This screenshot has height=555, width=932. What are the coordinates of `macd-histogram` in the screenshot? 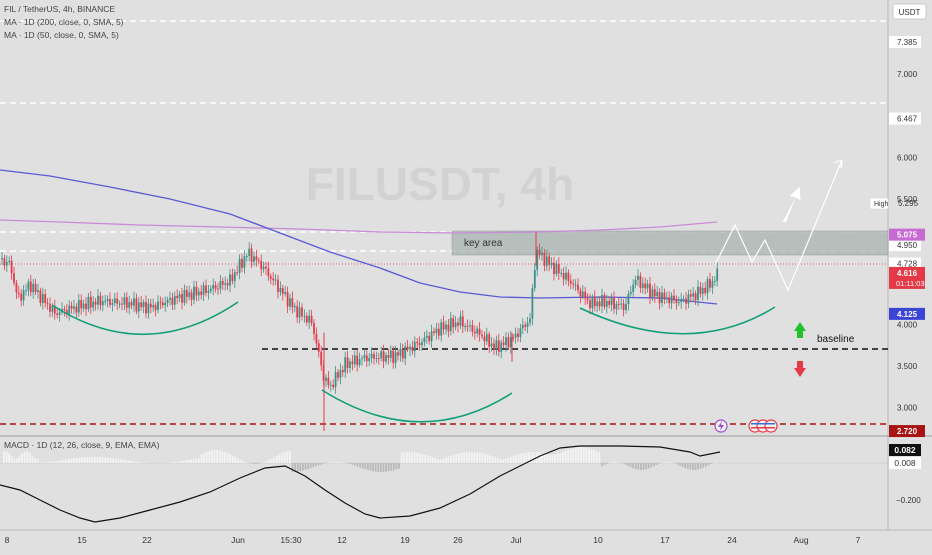 It's located at (360, 459).